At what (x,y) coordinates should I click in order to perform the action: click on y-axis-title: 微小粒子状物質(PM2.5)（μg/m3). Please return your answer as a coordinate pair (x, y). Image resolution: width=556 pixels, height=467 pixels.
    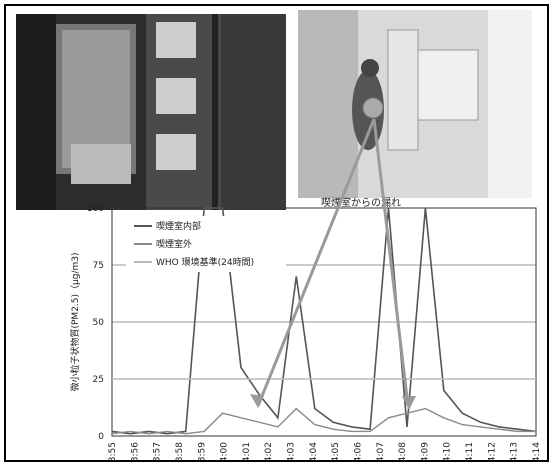
    Looking at the image, I should click on (75, 321).